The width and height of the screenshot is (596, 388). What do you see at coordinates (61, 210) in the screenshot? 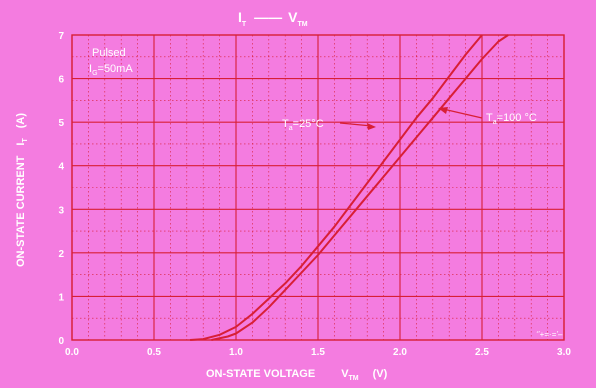
I see `y-tick-label: 3` at bounding box center [61, 210].